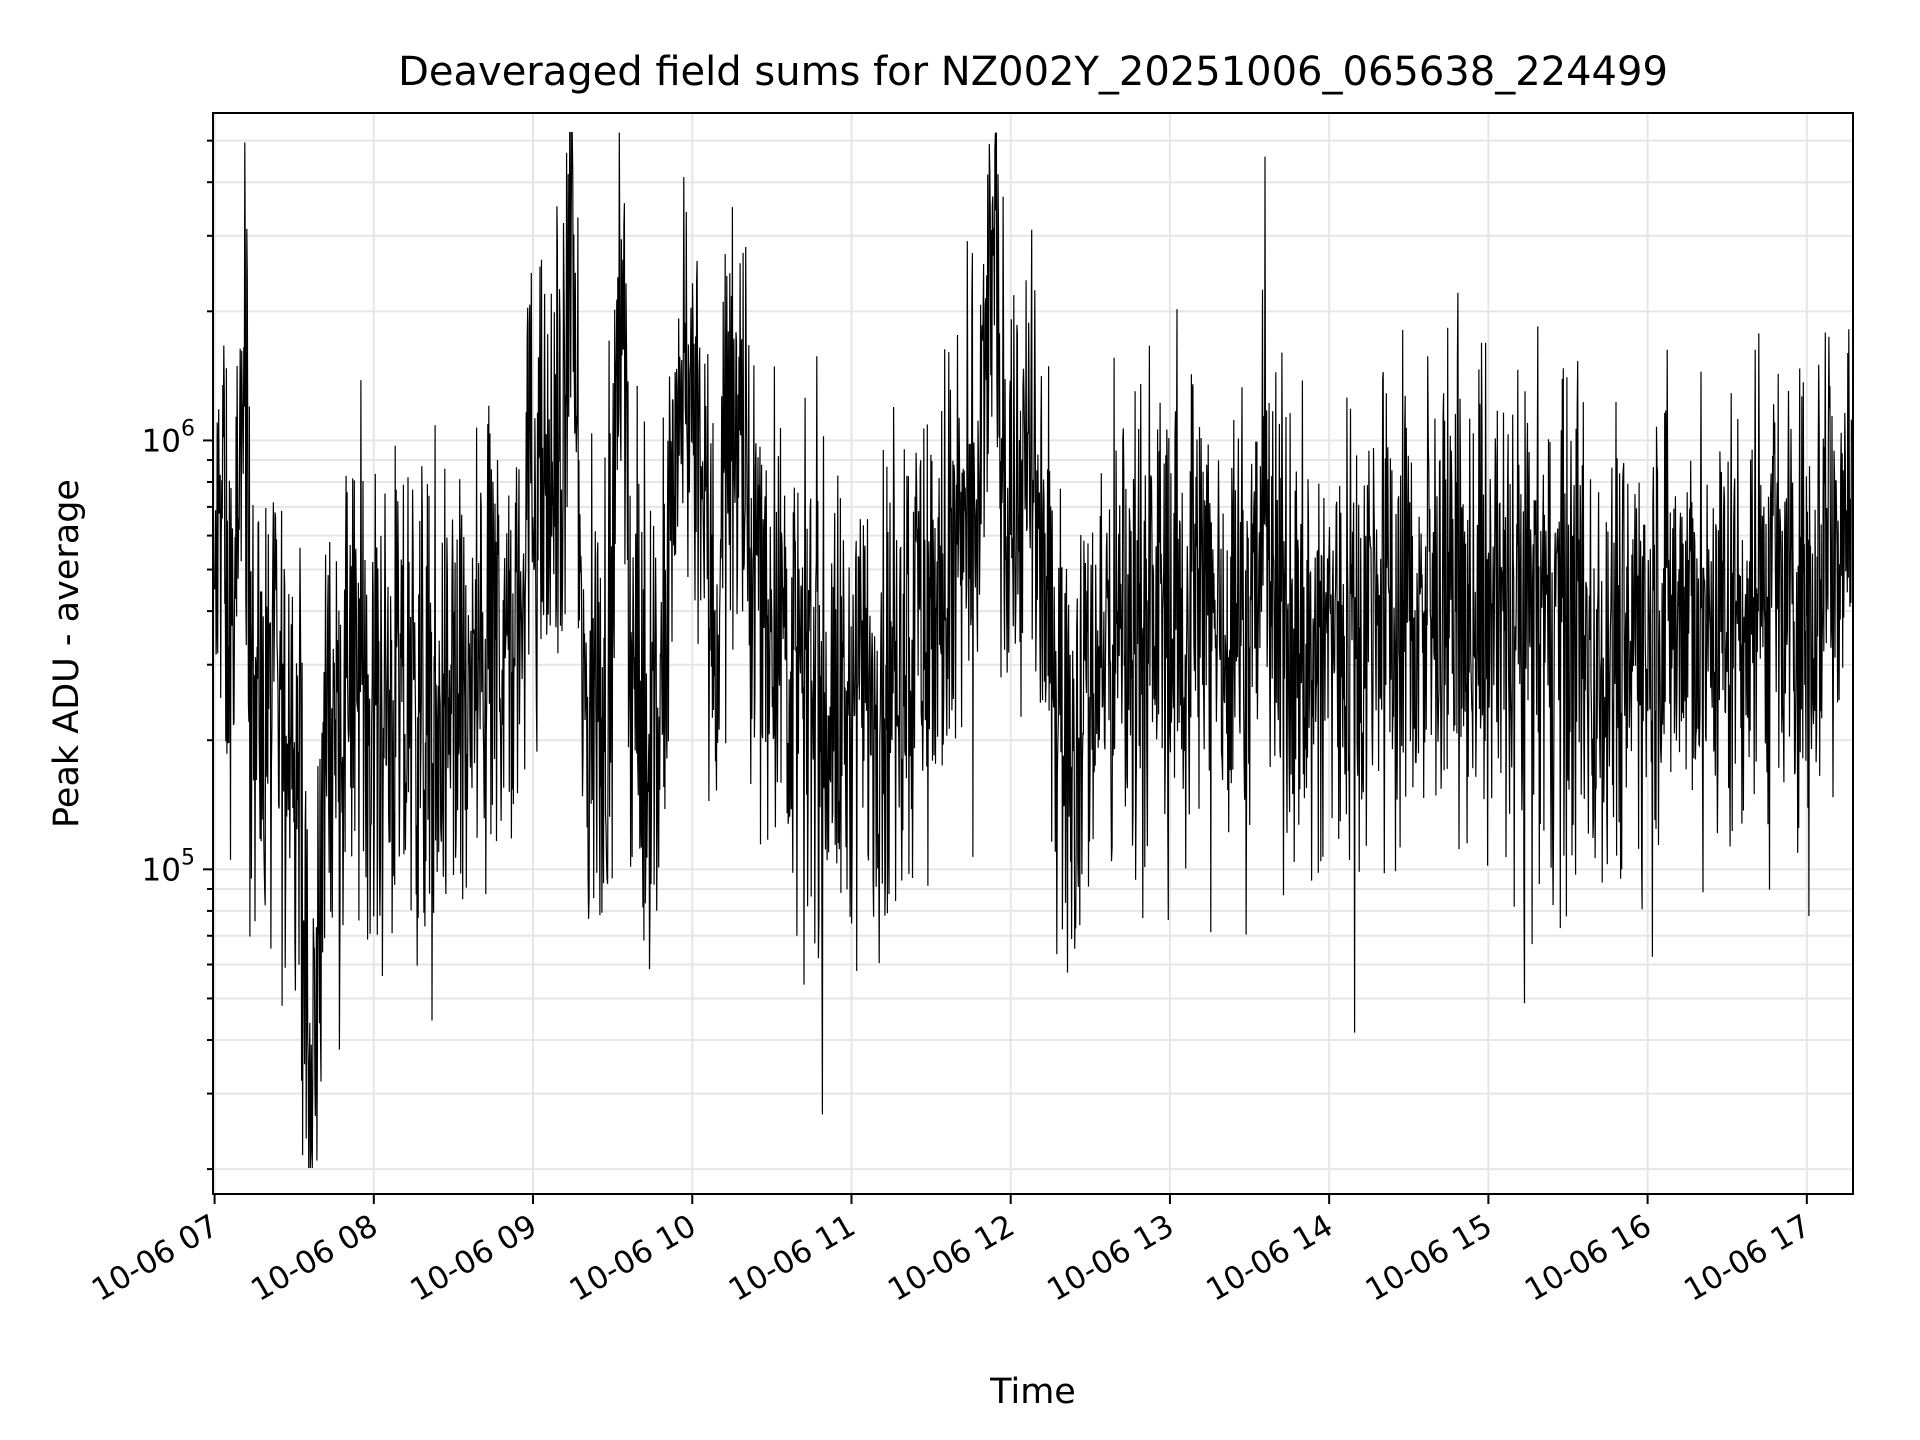  What do you see at coordinates (1032, 1392) in the screenshot?
I see `x-axis-label: Time` at bounding box center [1032, 1392].